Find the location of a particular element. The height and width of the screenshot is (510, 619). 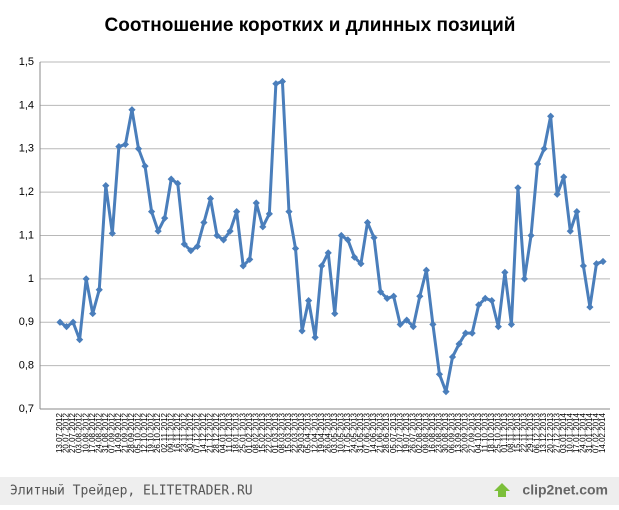

x-tick-label: 16.11.2012 is located at coordinates (177, 432).